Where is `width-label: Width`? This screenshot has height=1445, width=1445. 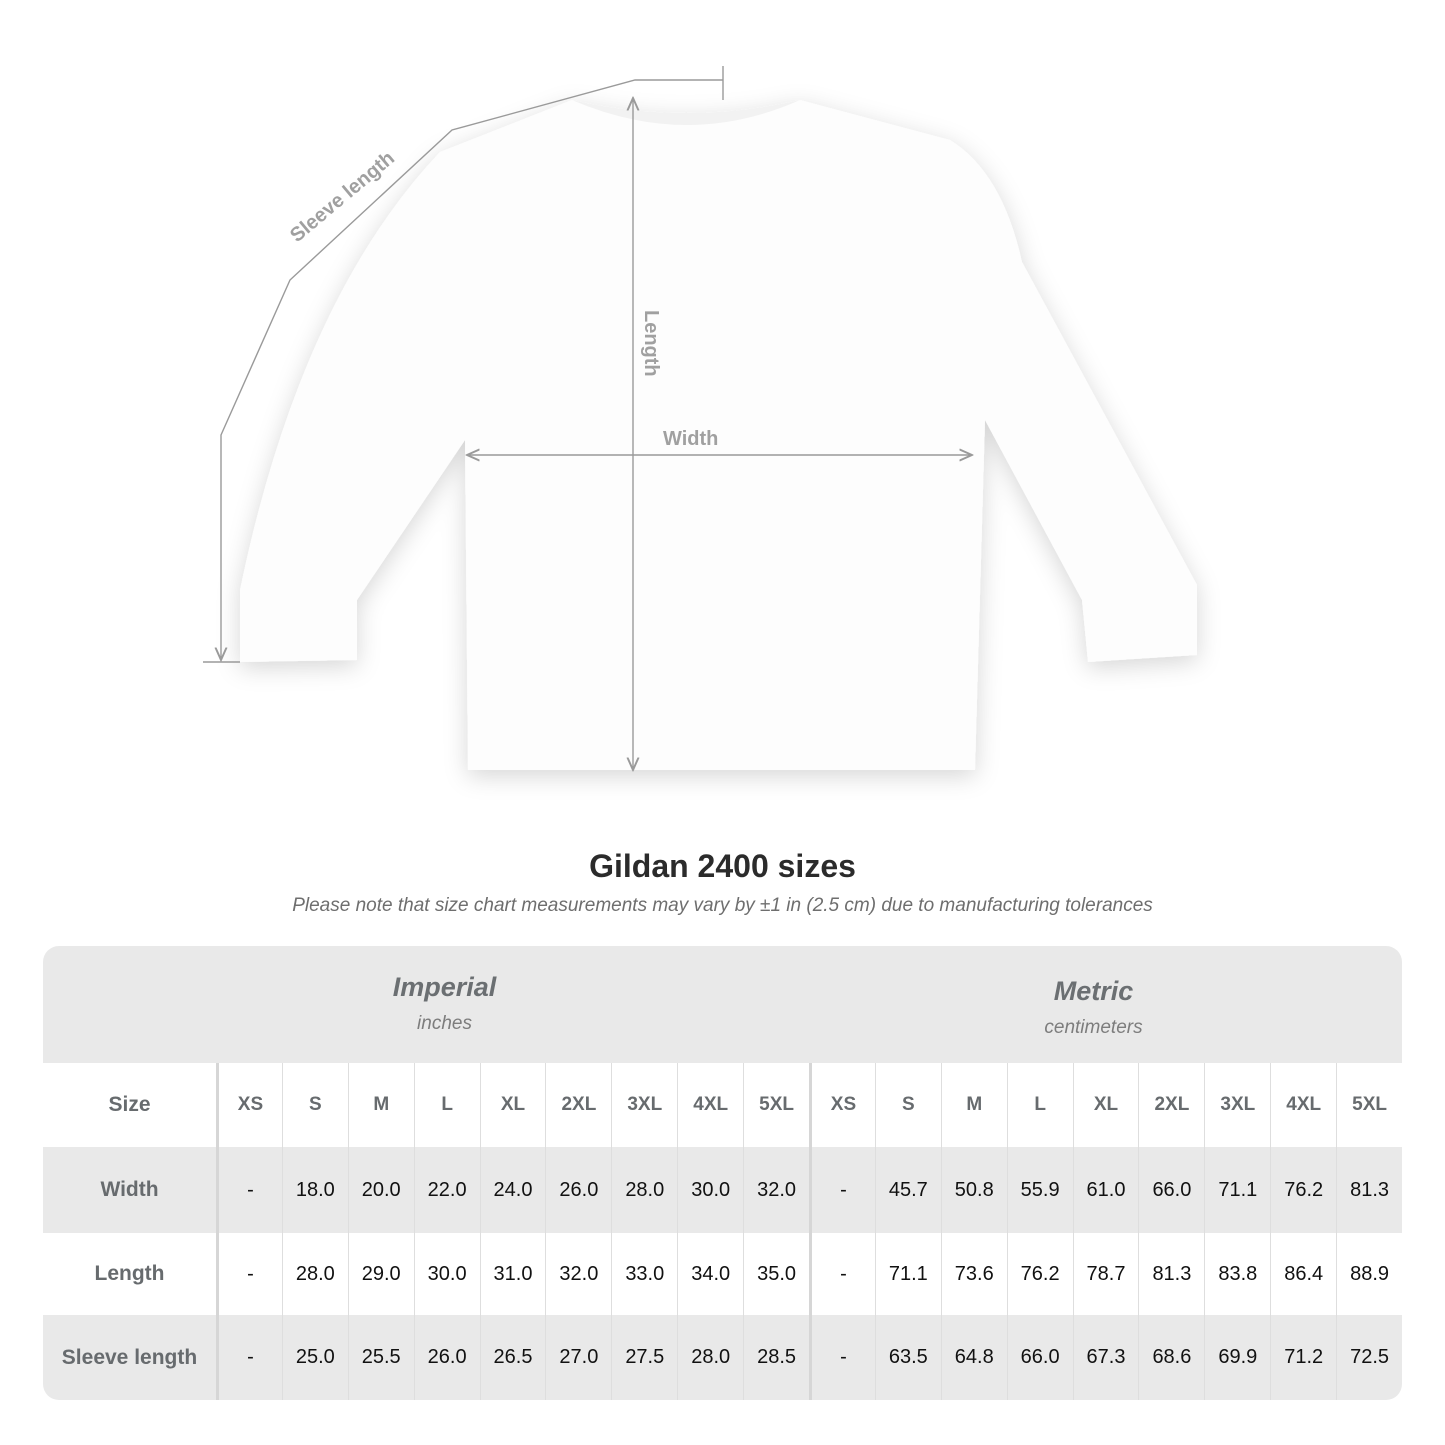
width-label: Width is located at coordinates (690, 439).